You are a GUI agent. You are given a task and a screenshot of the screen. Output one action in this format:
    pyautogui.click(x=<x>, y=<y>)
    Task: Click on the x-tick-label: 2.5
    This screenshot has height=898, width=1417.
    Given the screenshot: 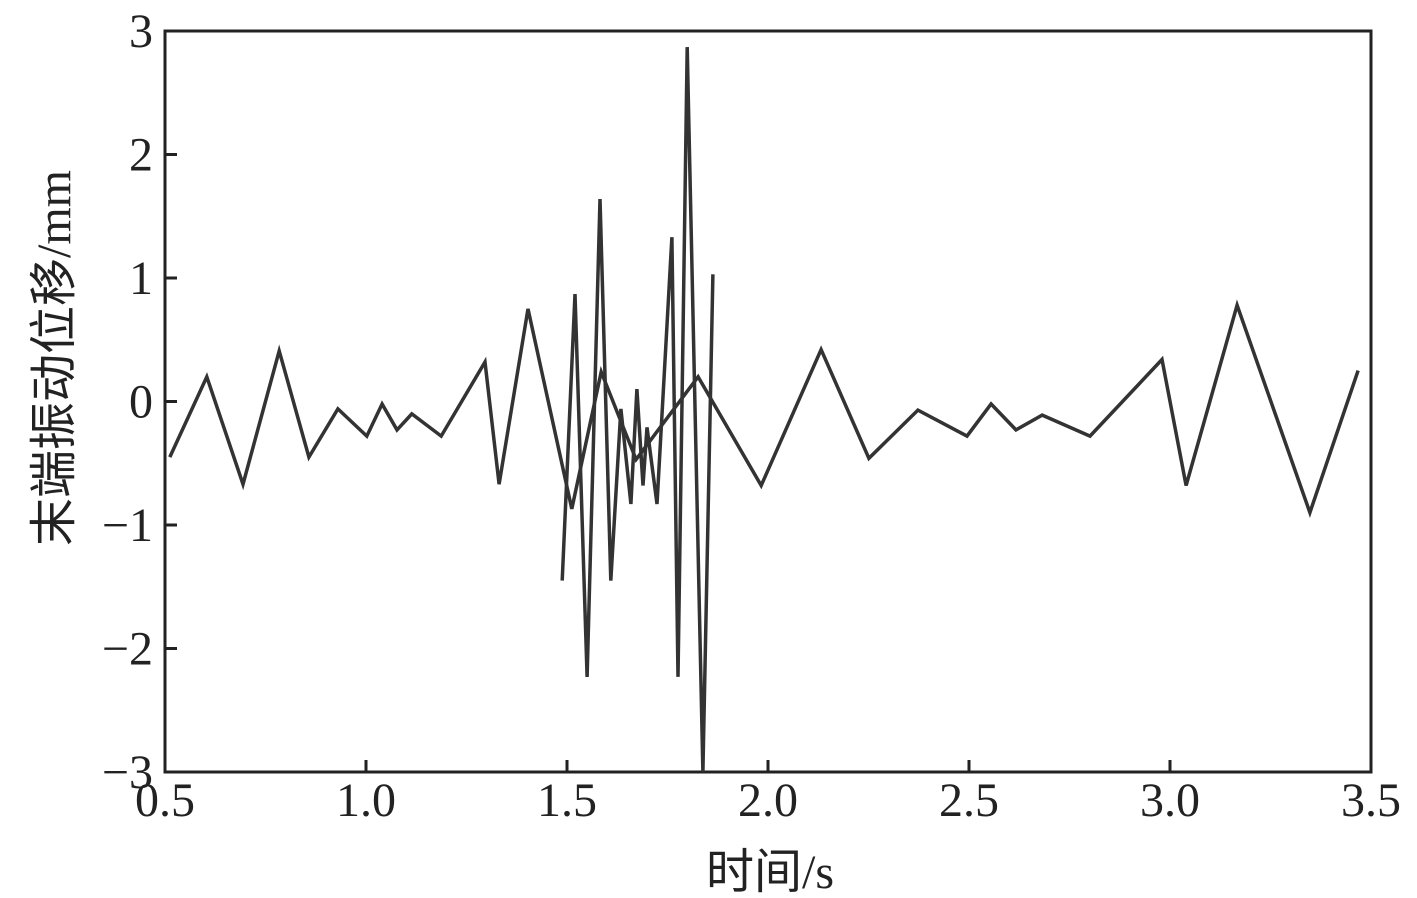 What is the action you would take?
    pyautogui.click(x=969, y=800)
    